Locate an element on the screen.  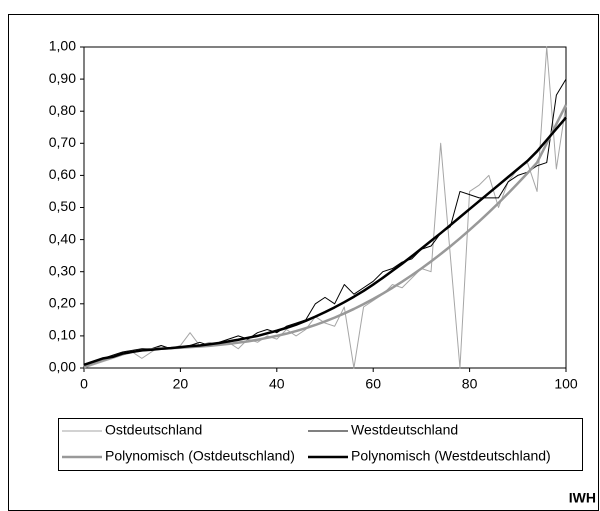
x-tick-label: 40 is located at coordinates (277, 384).